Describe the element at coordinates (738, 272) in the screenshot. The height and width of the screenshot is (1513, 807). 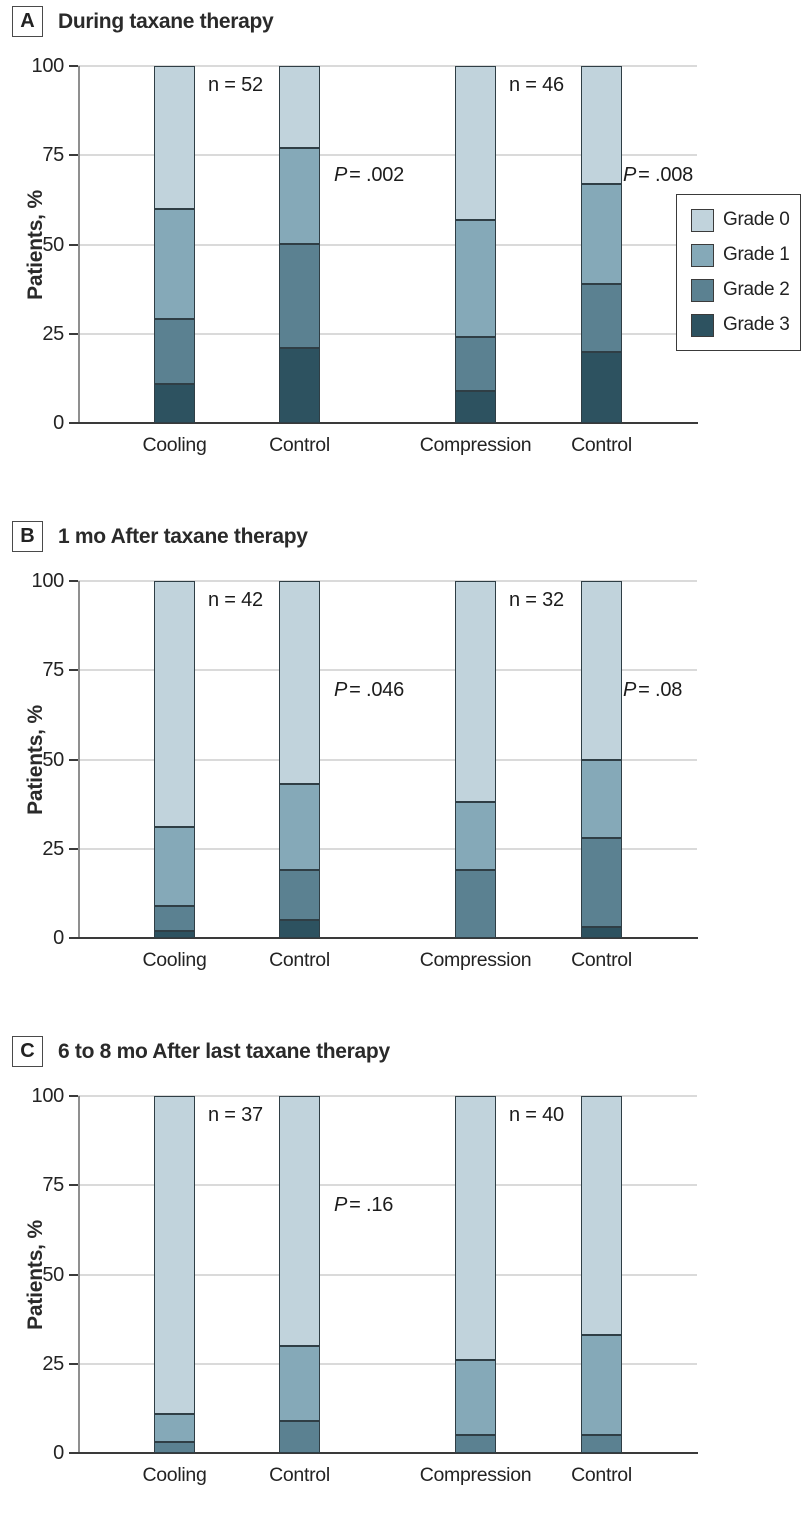
I see `legend: Grade 0 Grade 1 Grade 2 Grade 3` at that location.